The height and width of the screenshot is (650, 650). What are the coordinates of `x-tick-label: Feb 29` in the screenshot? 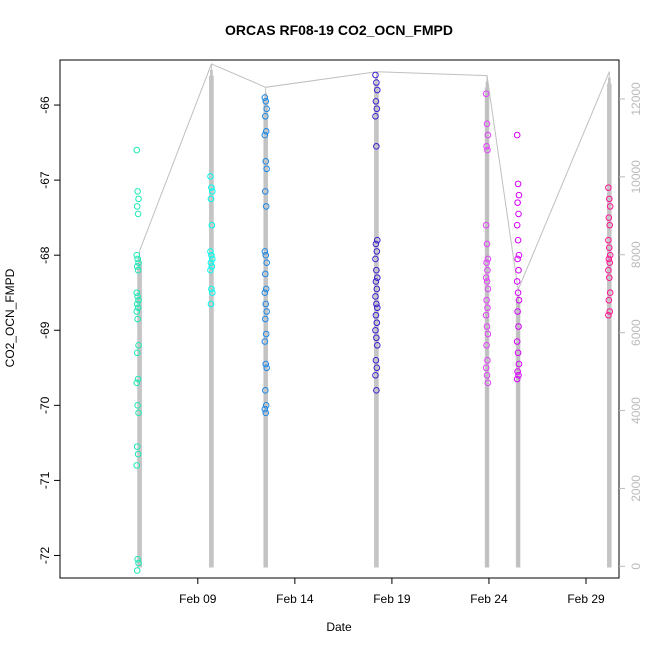 It's located at (586, 599).